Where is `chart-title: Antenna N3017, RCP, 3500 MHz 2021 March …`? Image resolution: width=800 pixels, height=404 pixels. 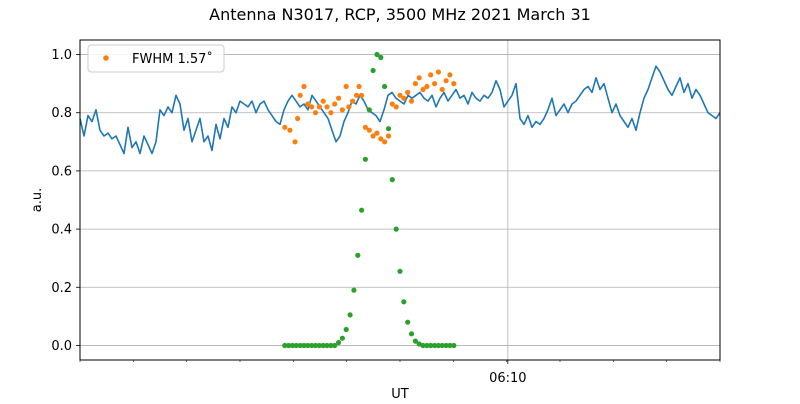
chart-title: Antenna N3017, RCP, 3500 MHz 2021 March … is located at coordinates (400, 14).